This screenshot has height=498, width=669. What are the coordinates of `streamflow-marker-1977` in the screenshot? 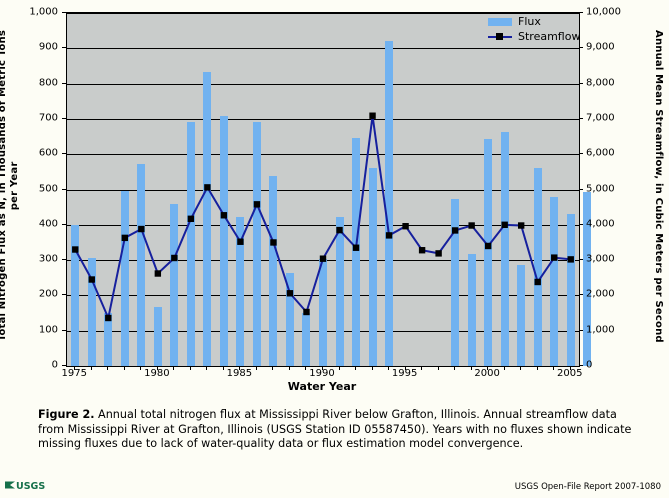 It's located at (108, 318).